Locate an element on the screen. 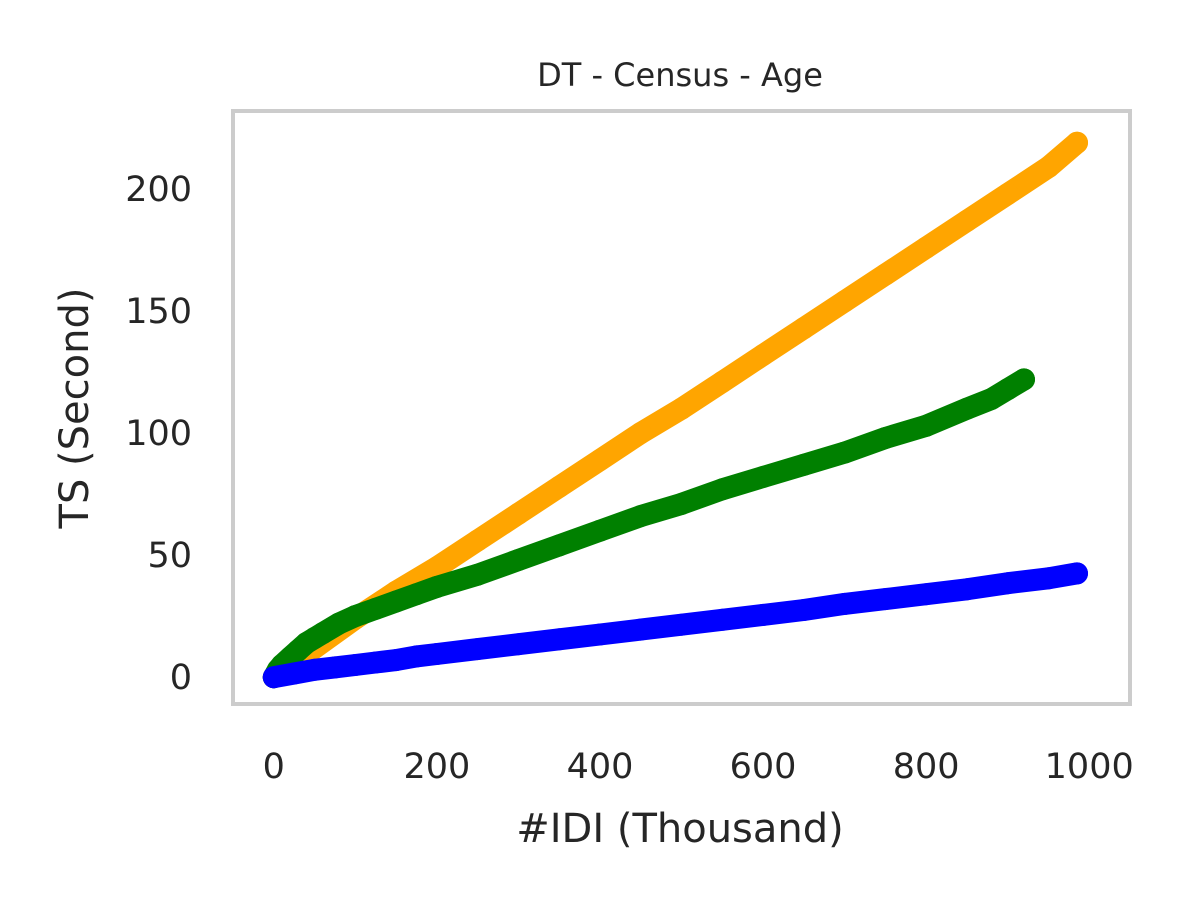 The width and height of the screenshot is (1200, 905). x-axis-label: #IDI (Thousand) is located at coordinates (680, 829).